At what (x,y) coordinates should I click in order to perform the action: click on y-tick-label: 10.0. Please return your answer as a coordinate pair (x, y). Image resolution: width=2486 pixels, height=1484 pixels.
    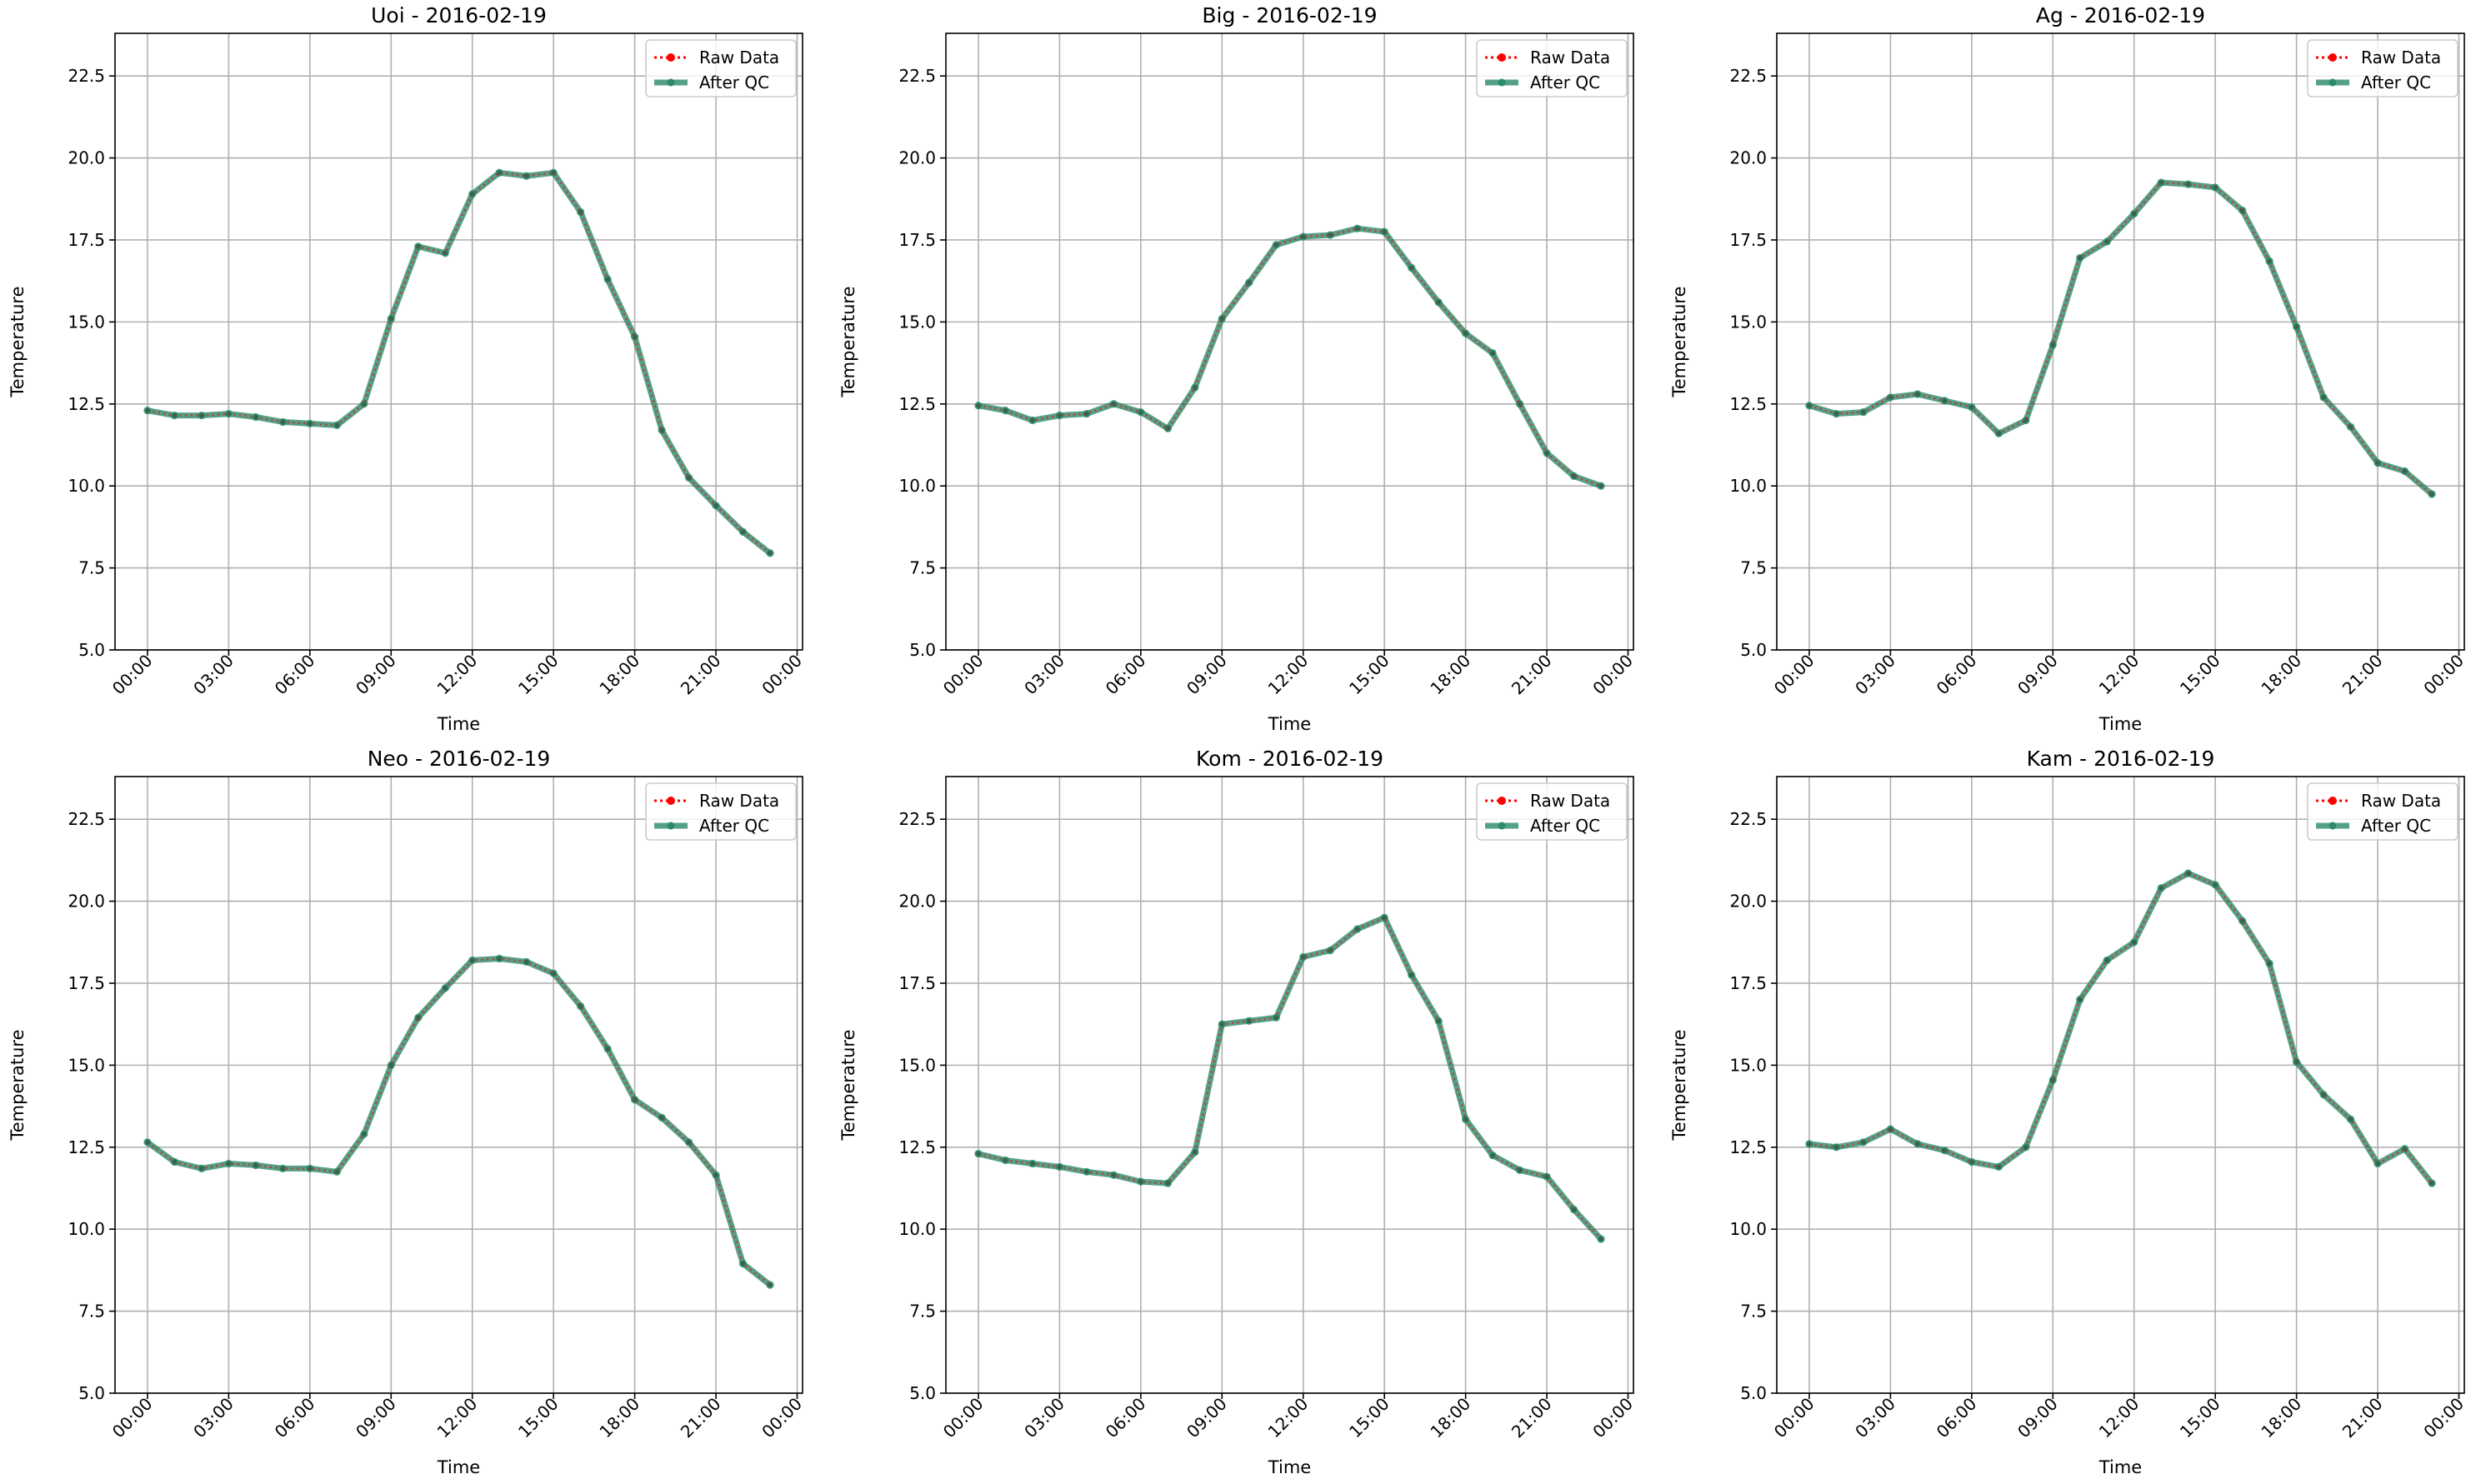
    Looking at the image, I should click on (917, 1229).